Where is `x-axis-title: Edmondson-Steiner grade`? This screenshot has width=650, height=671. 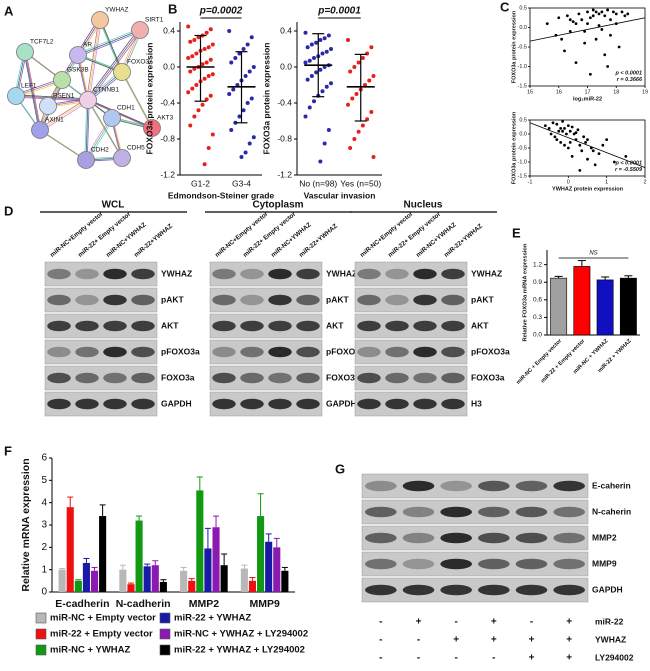 x-axis-title: Edmondson-Steiner grade is located at coordinates (221, 195).